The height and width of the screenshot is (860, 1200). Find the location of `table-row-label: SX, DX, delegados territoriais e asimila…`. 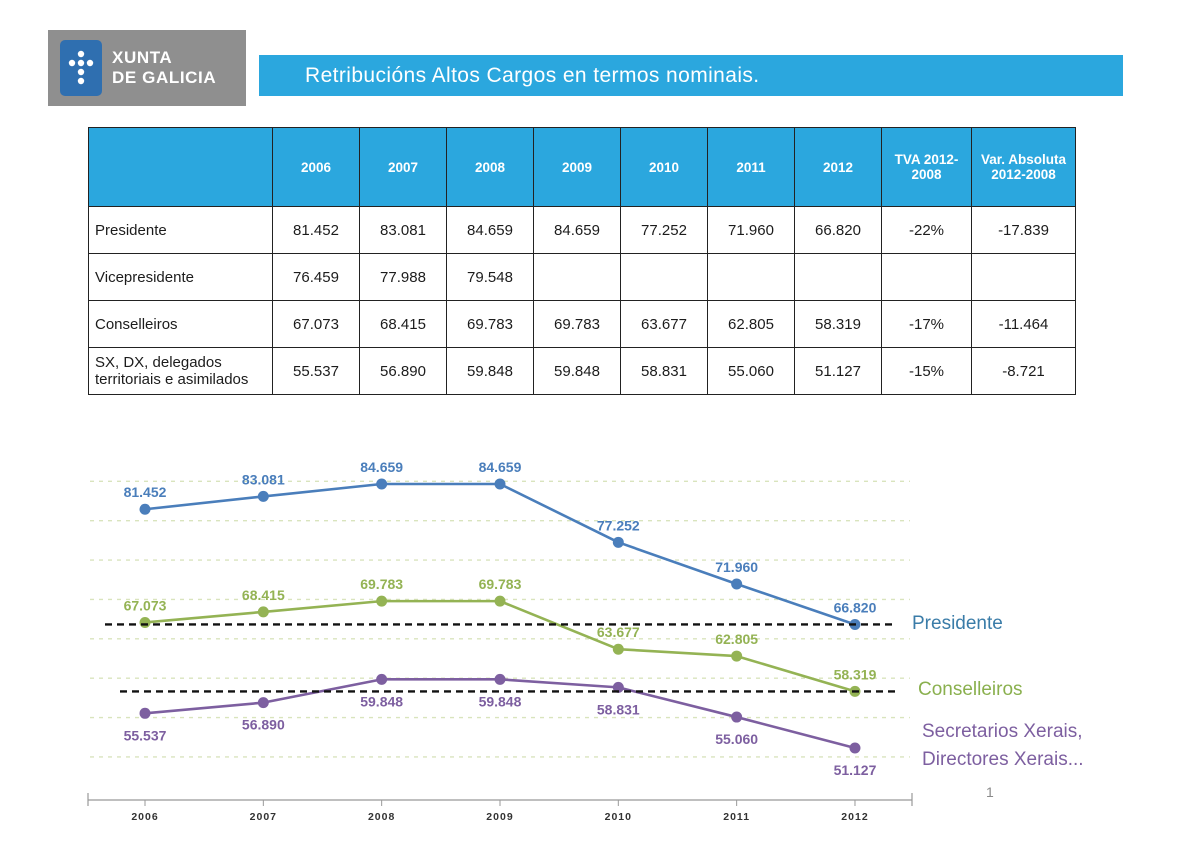

table-row-label: SX, DX, delegados territoriais e asimila… is located at coordinates (180, 371).